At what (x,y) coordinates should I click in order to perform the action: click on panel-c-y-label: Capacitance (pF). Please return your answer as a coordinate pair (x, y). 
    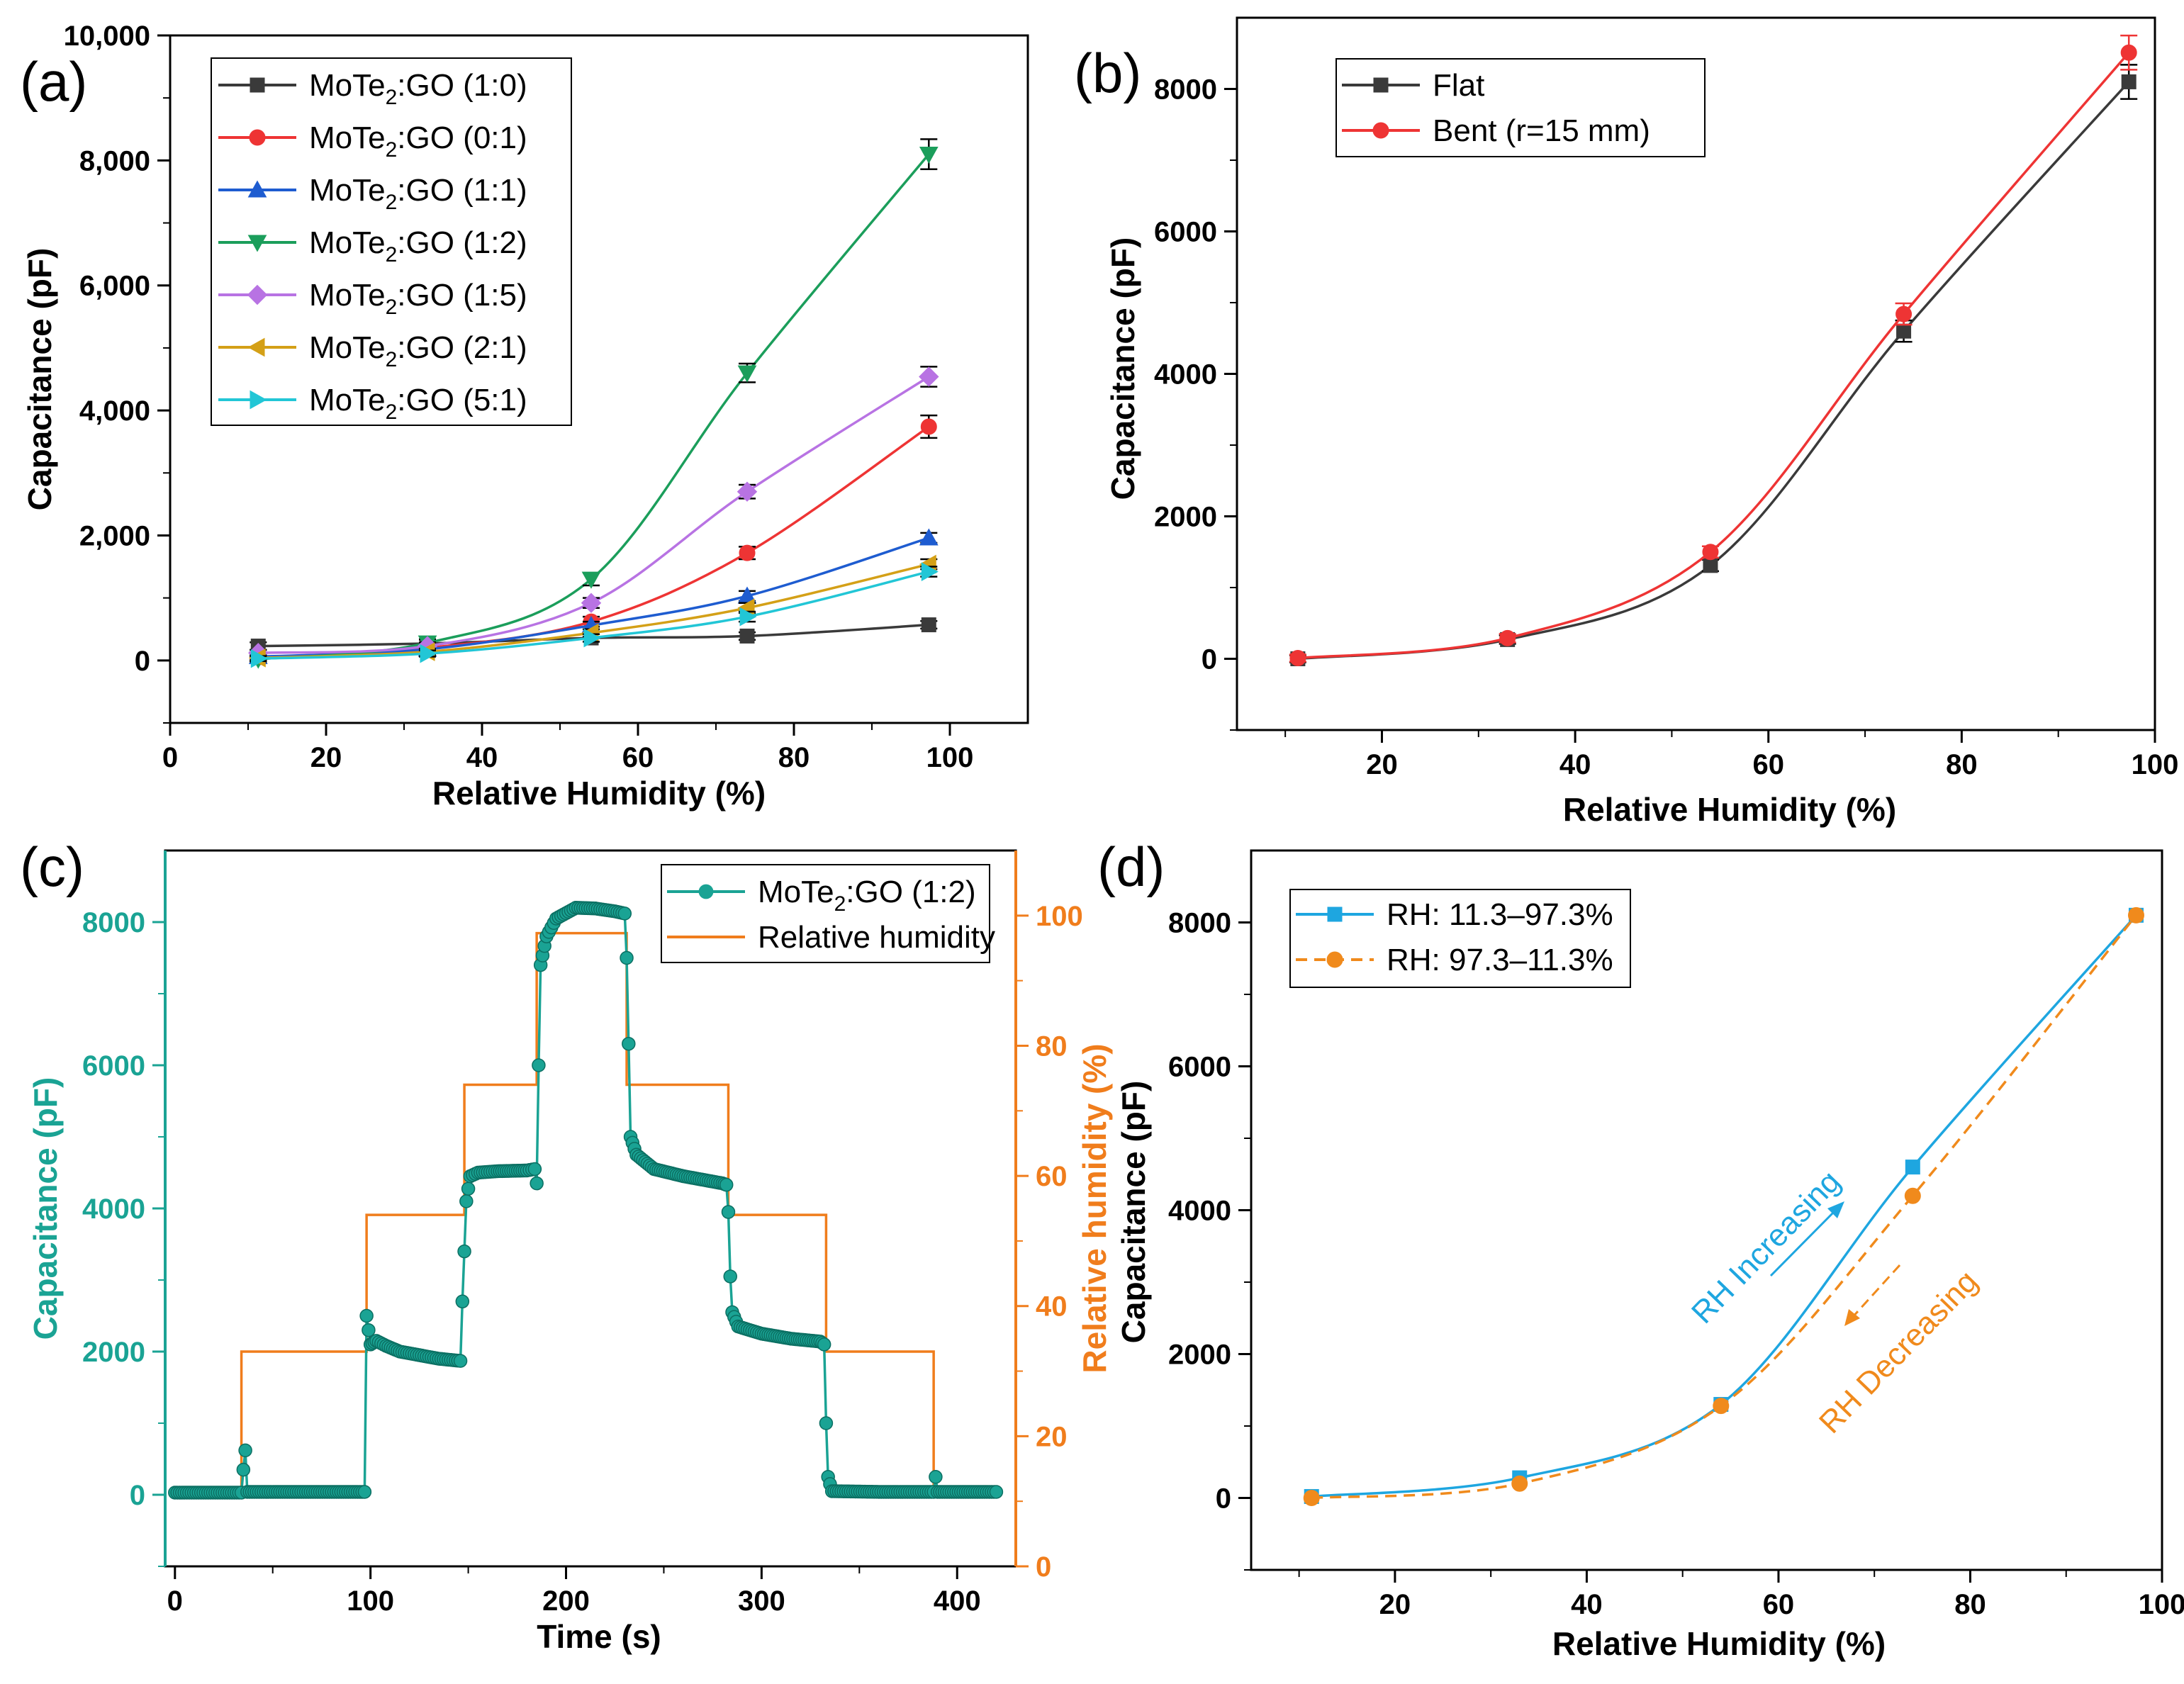
    Looking at the image, I should click on (45, 1208).